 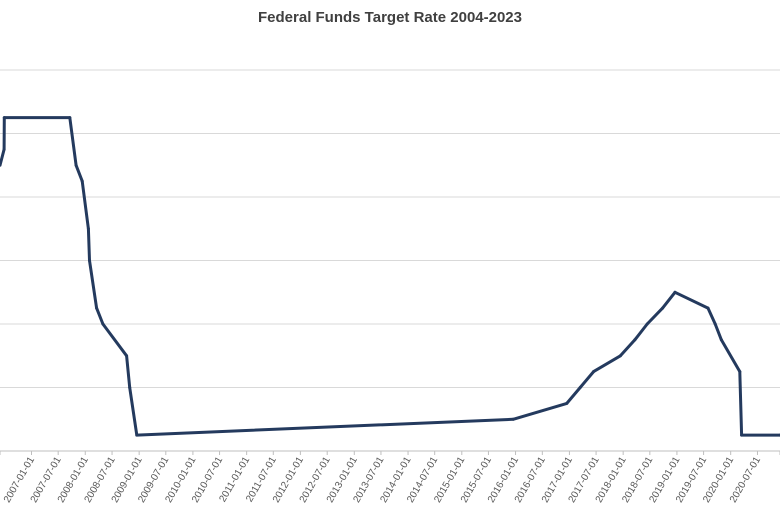 What do you see at coordinates (390, 17) in the screenshot?
I see `chart-title: Federal Funds Target Rate 2004-2023` at bounding box center [390, 17].